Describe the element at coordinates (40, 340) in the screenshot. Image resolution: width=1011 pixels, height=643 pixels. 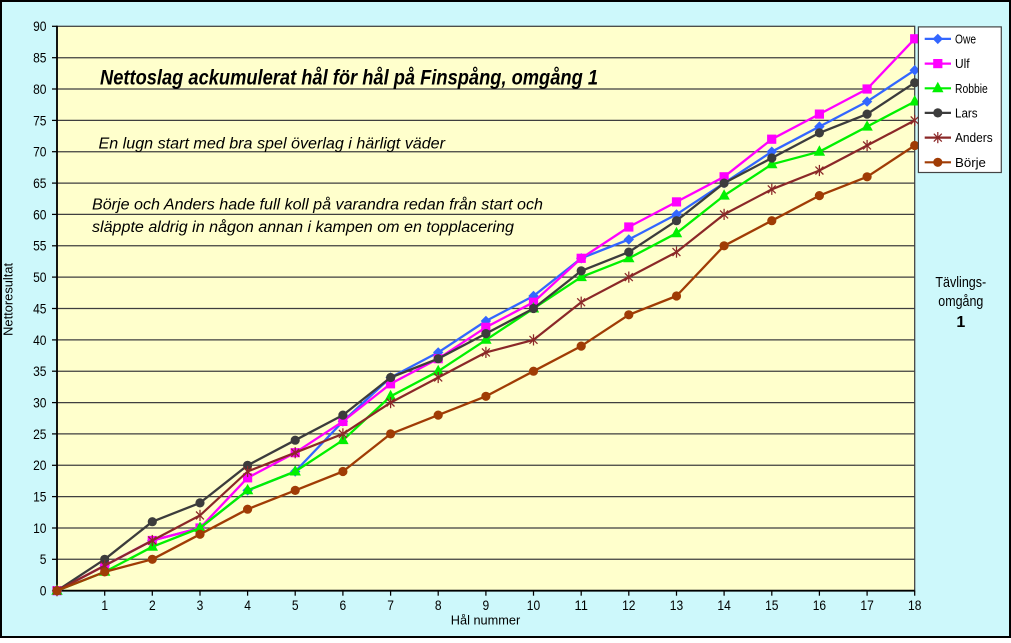
I see `svg-text: 40` at that location.